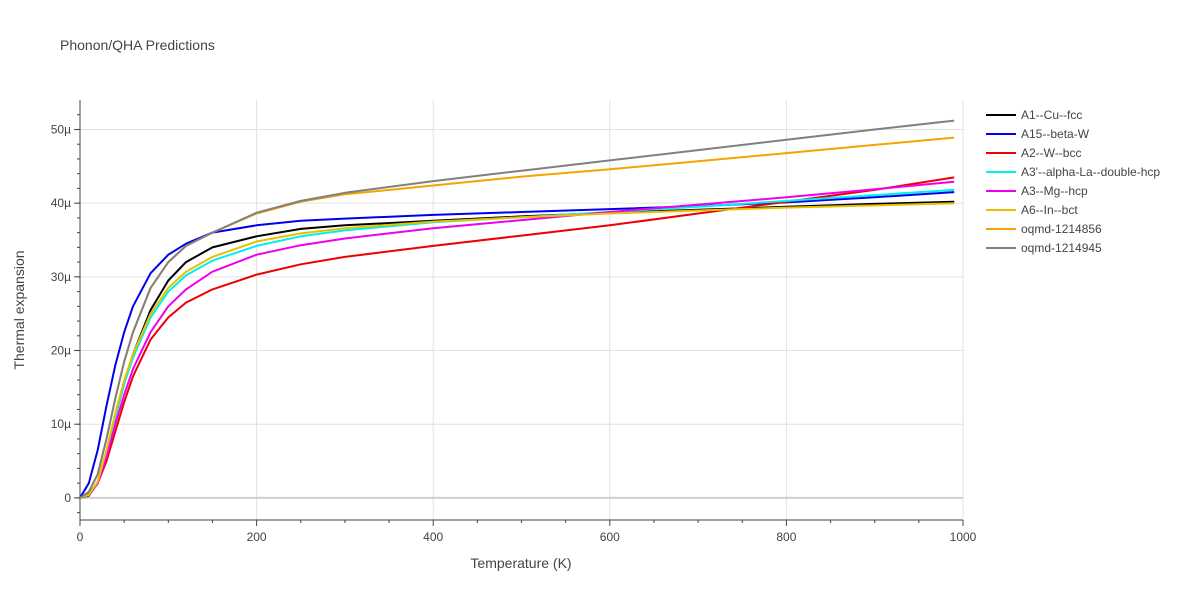 Image resolution: width=1200 pixels, height=600 pixels. I want to click on legend-item: oqmd-1214856, so click(1044, 229).